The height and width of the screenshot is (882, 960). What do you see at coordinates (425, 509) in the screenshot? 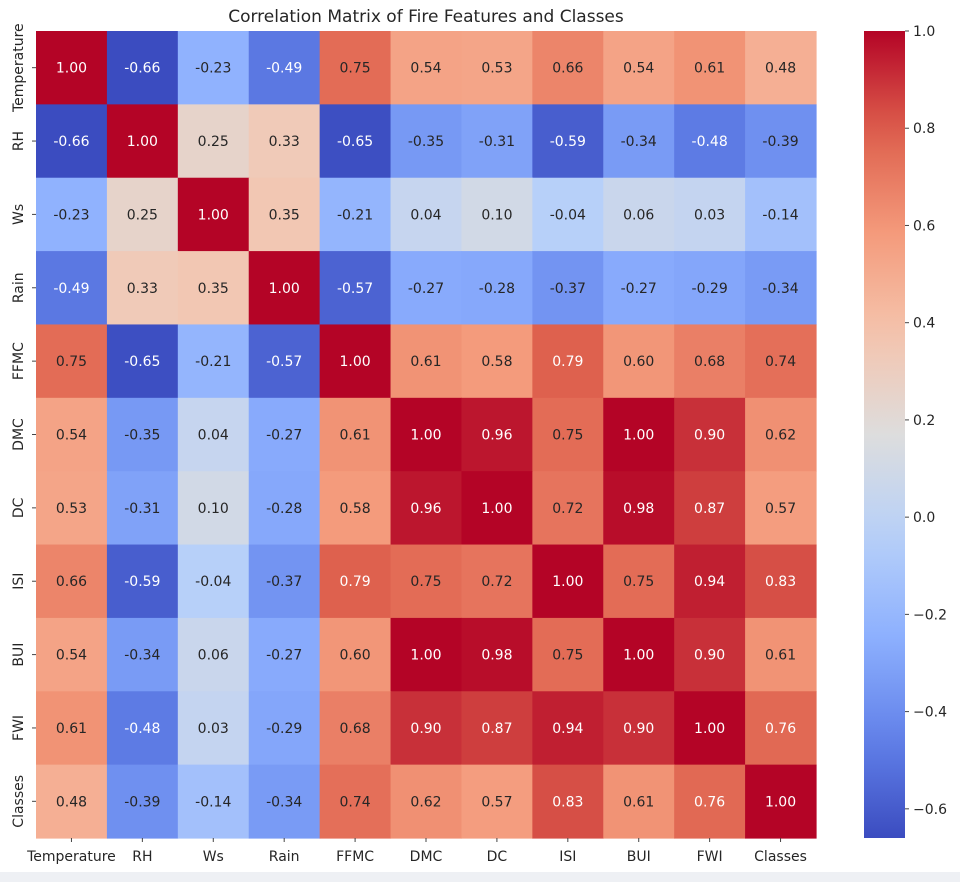
I see `cell-label-DC-DMC: 0.96` at bounding box center [425, 509].